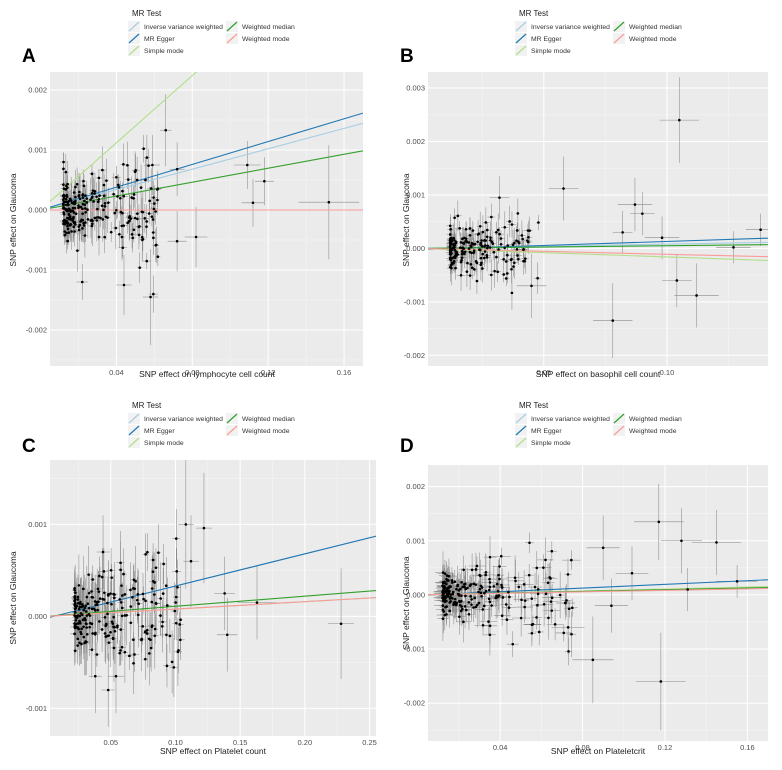 This screenshot has width=782, height=770. What do you see at coordinates (406, 603) in the screenshot?
I see `y-axis-label: SNP effect on Glaucoma` at bounding box center [406, 603].